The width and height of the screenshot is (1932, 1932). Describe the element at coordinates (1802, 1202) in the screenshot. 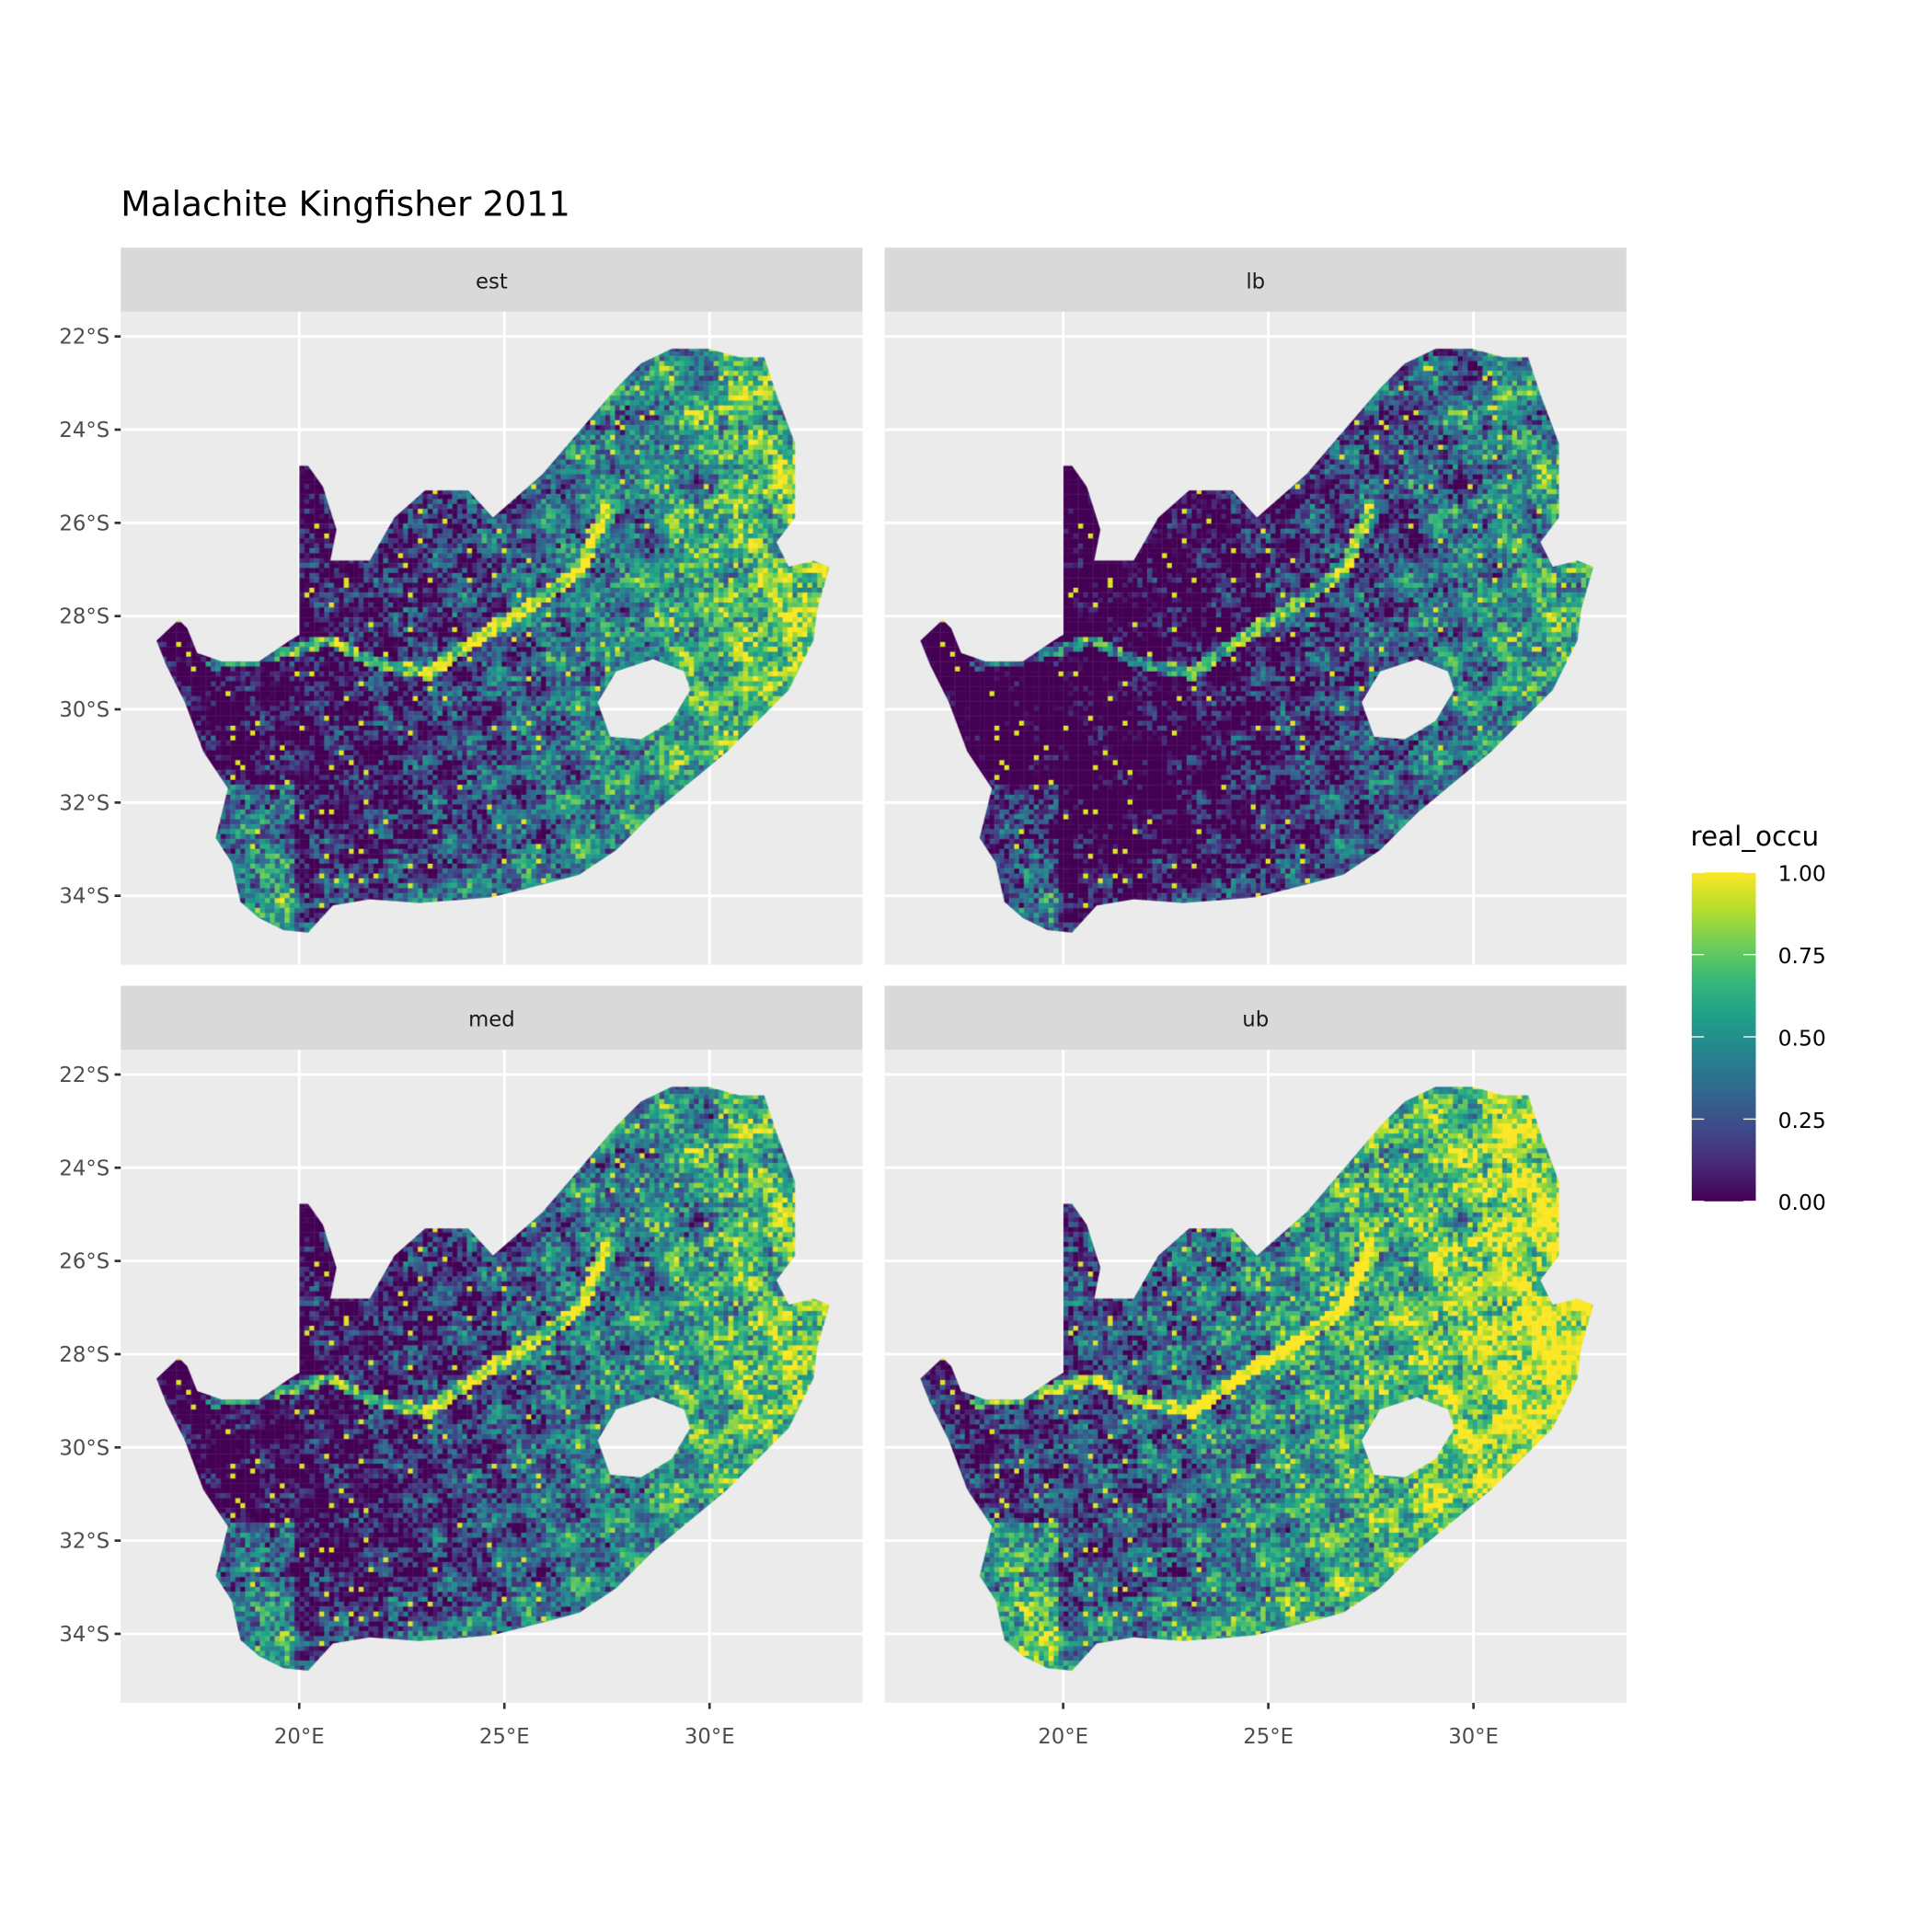

I see `legend-label: 0.00` at that location.